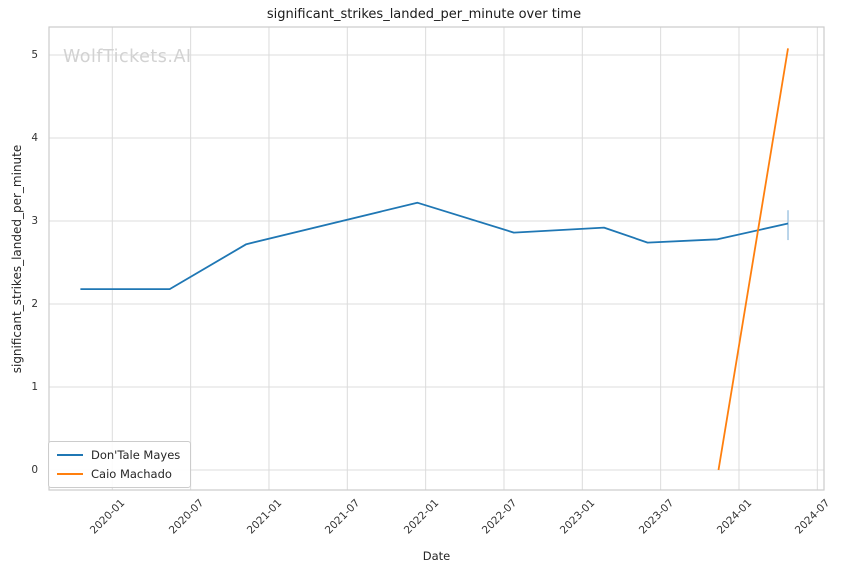  Describe the element at coordinates (34, 387) in the screenshot. I see `y-tick-label: 1` at that location.